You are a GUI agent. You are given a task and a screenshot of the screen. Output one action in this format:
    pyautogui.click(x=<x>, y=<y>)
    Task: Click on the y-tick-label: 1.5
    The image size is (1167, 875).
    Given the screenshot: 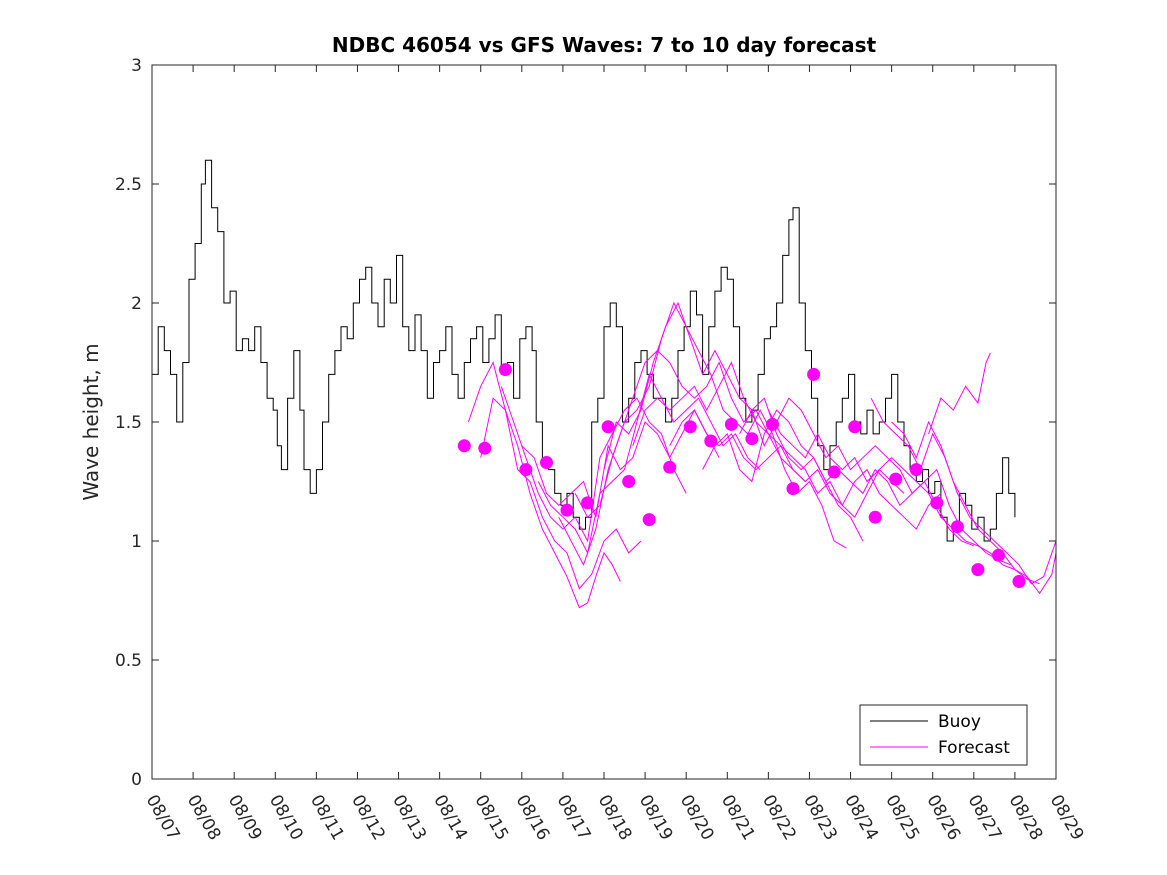 What is the action you would take?
    pyautogui.click(x=128, y=423)
    